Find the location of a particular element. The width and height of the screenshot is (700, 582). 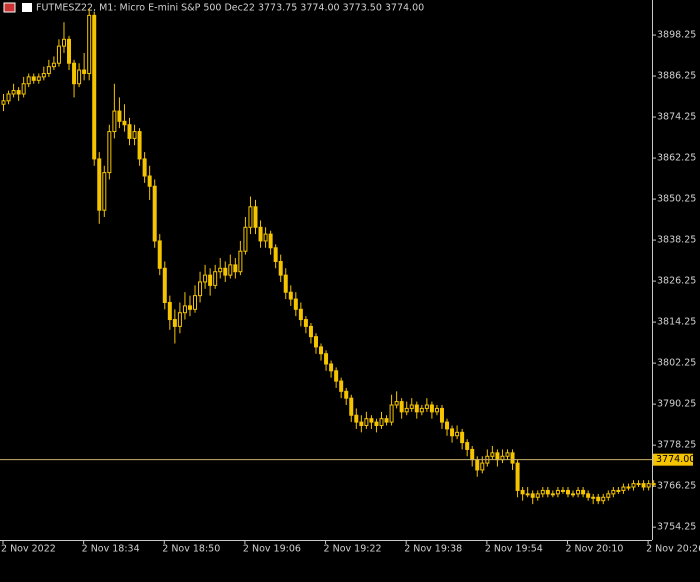

flag-icon is located at coordinates (9, 7).